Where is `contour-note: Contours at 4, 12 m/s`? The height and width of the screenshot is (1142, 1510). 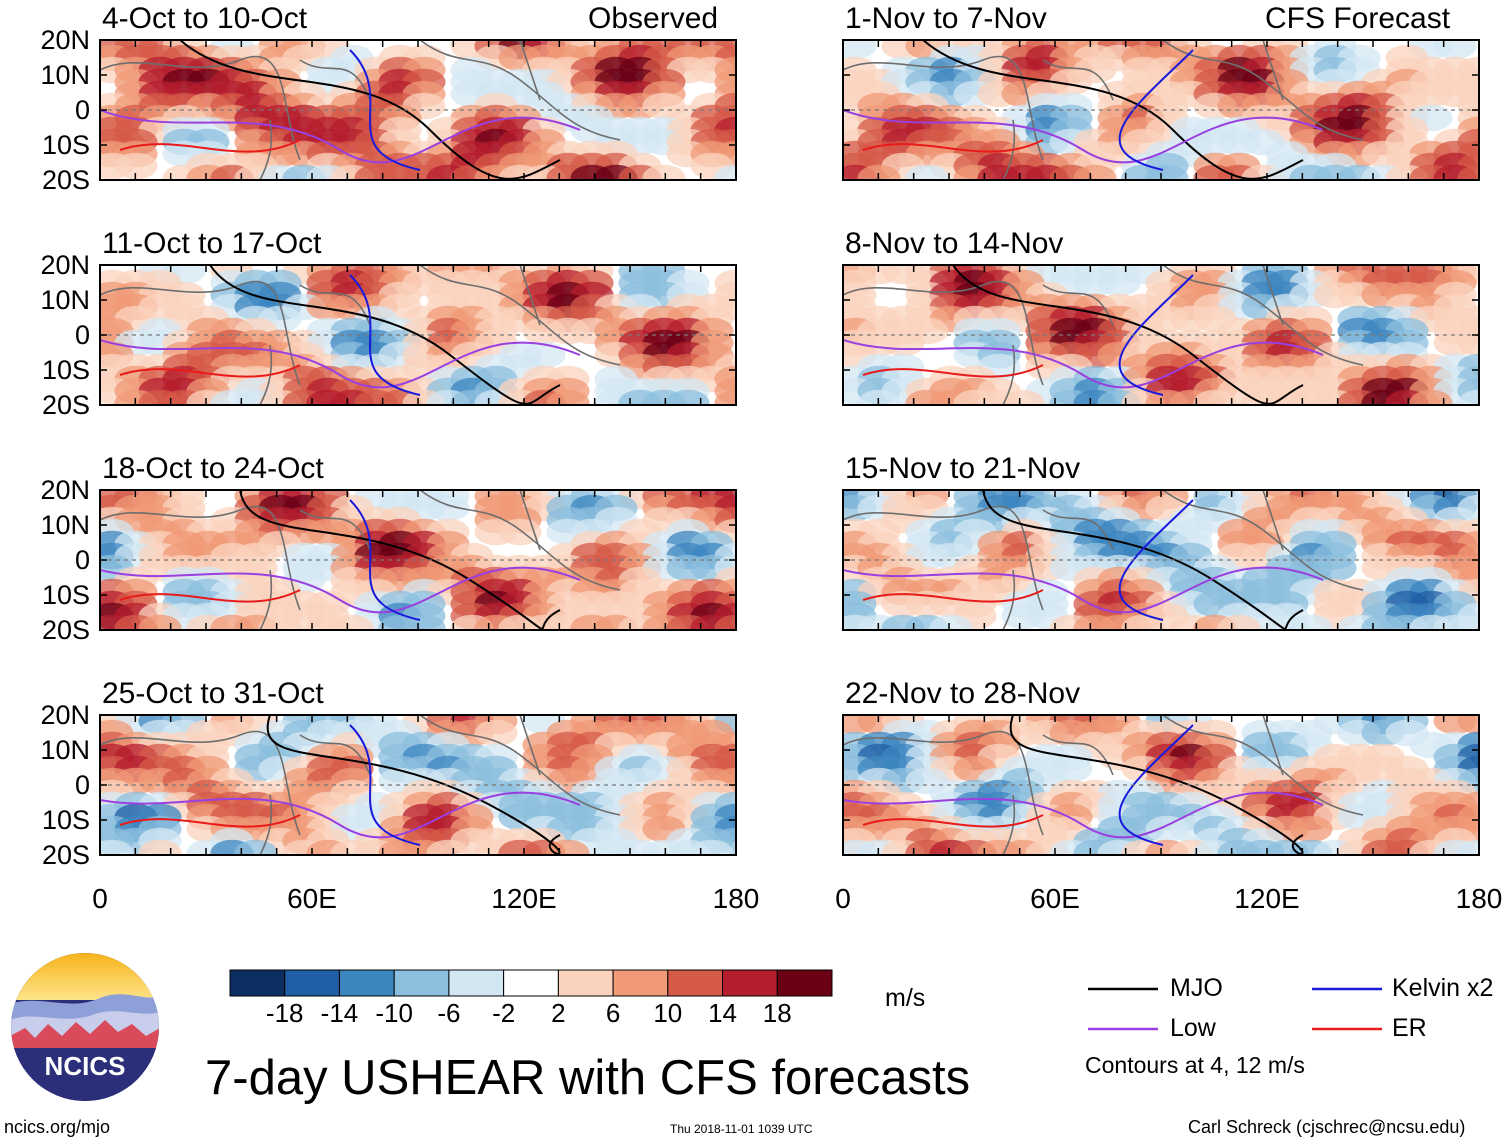 contour-note: Contours at 4, 12 m/s is located at coordinates (1195, 1065).